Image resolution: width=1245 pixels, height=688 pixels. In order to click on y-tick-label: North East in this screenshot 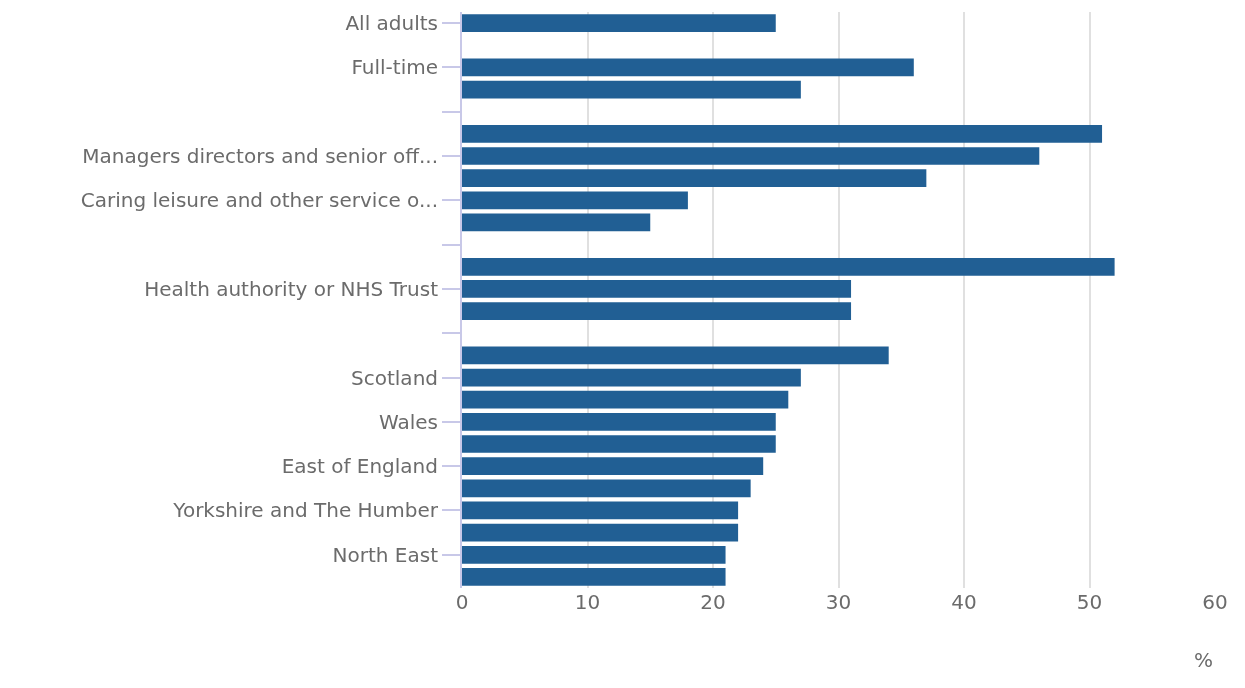, I will do `click(385, 554)`.